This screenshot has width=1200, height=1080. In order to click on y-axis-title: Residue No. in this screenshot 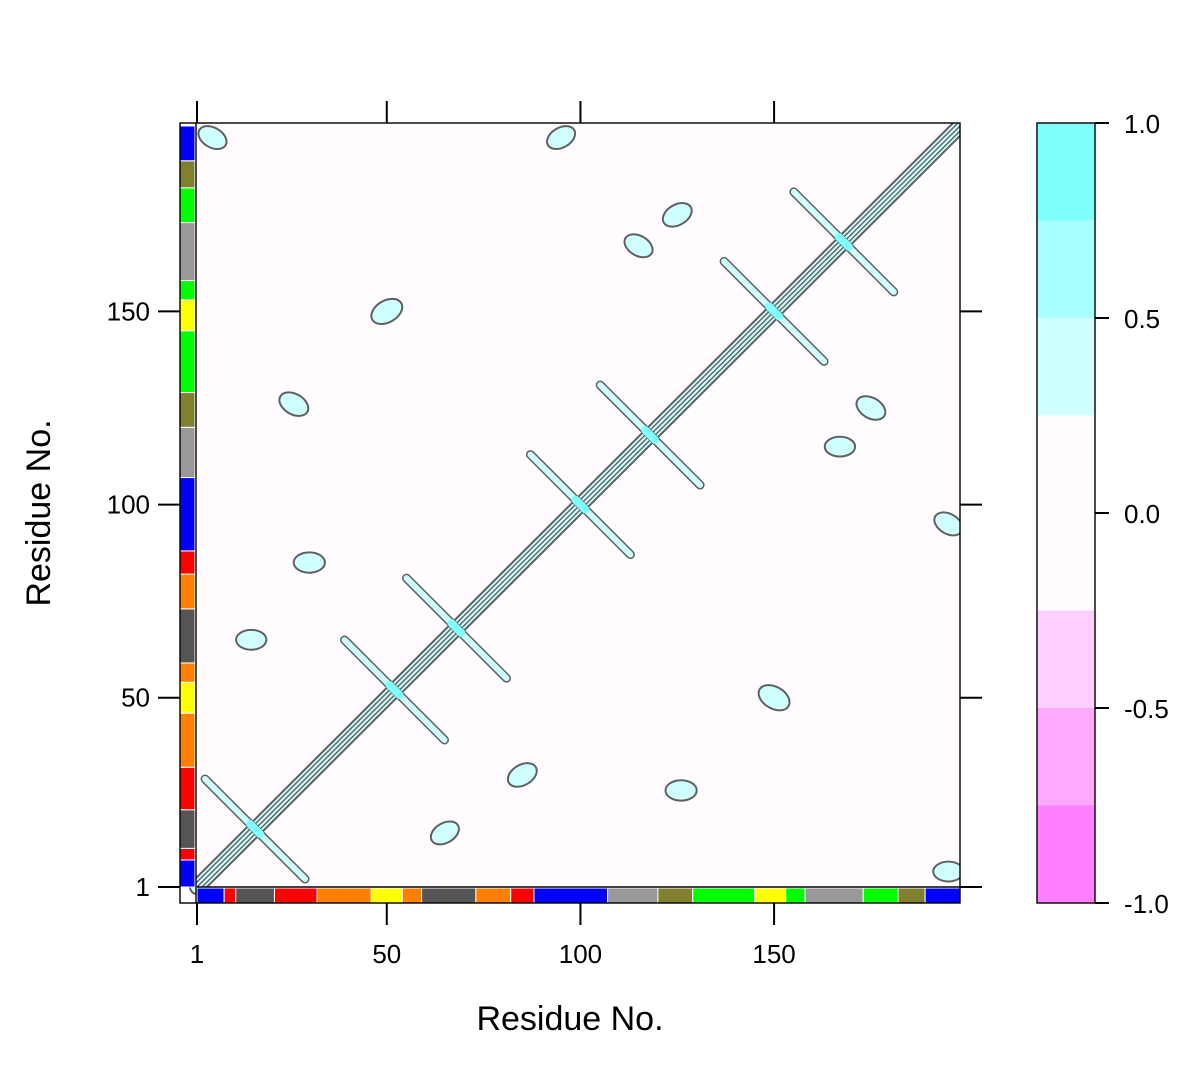, I will do `click(39, 512)`.